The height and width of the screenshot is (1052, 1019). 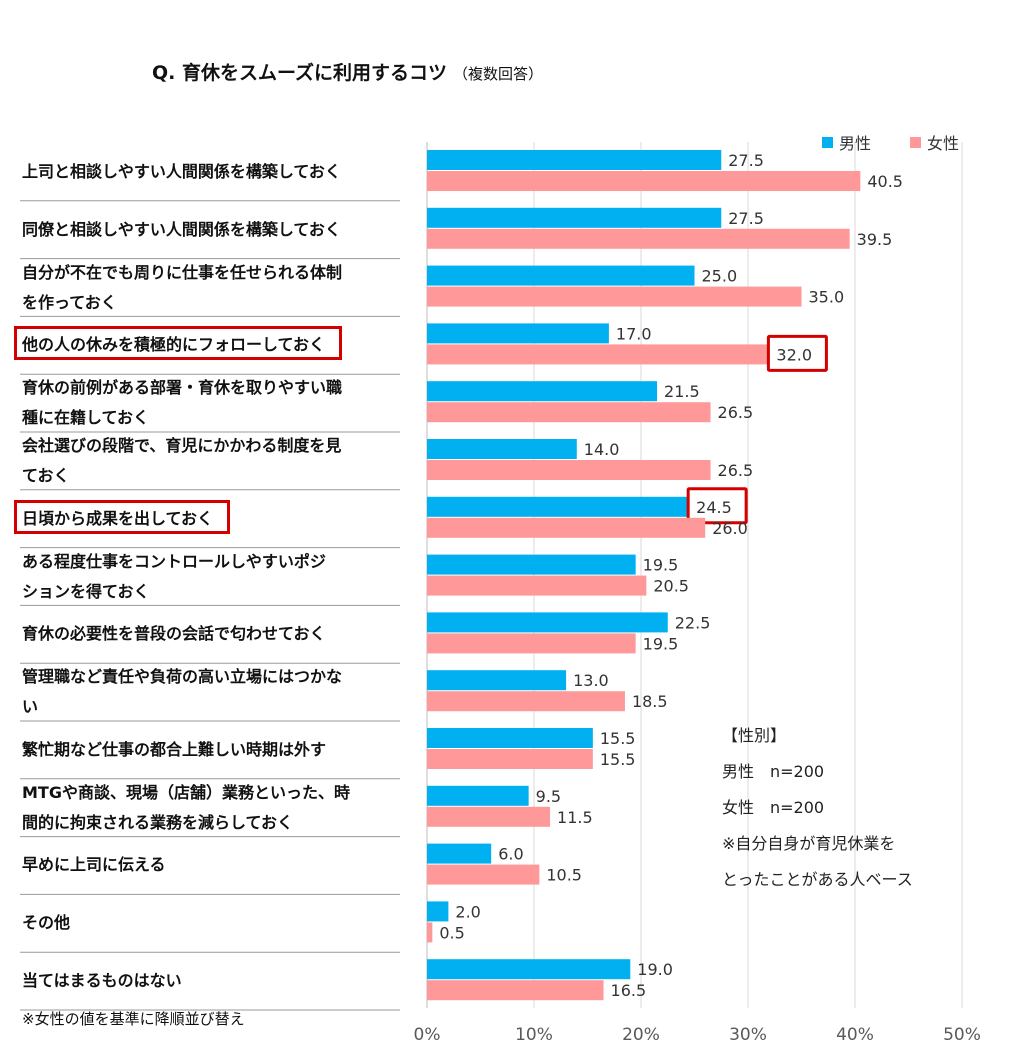 I want to click on value-label-male-13: 2.0, so click(x=467, y=911).